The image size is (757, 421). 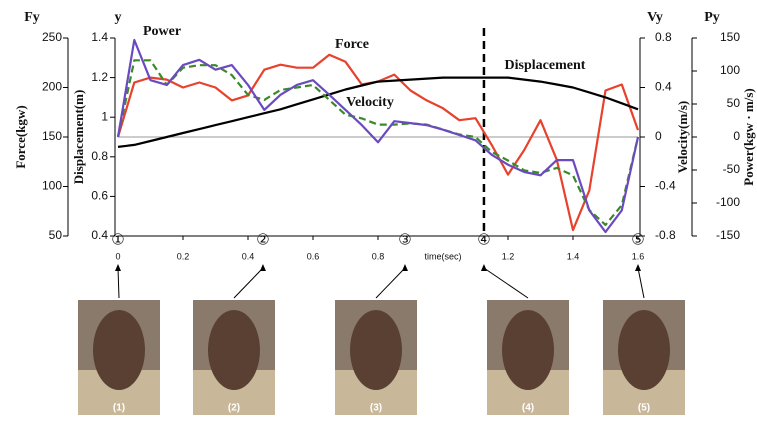 What do you see at coordinates (655, 17) in the screenshot?
I see `axis-symbol: Vy` at bounding box center [655, 17].